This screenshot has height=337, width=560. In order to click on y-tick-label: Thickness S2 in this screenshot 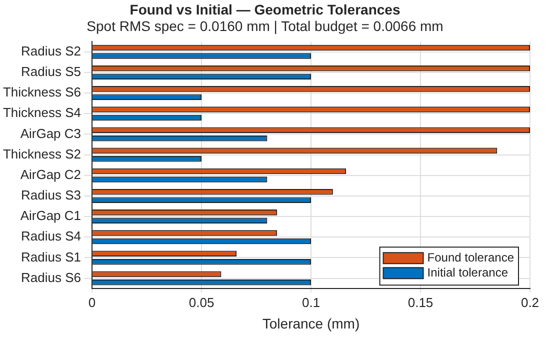, I will do `click(42, 154)`.